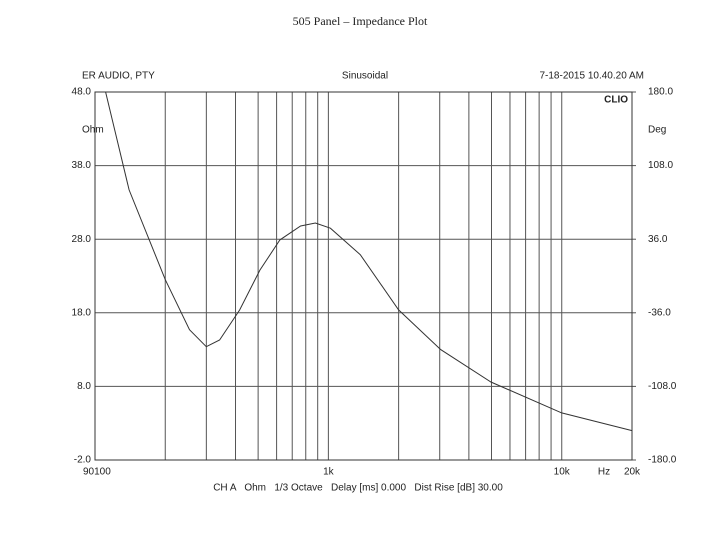 This screenshot has height=540, width=720. Describe the element at coordinates (562, 472) in the screenshot. I see `x-tick-label: 10k` at that location.